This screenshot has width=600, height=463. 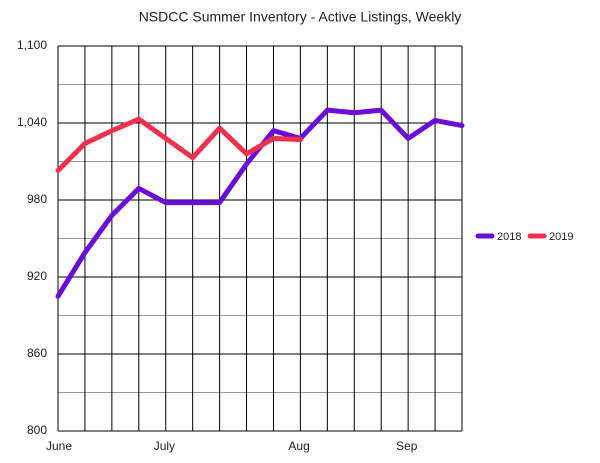 What do you see at coordinates (509, 237) in the screenshot?
I see `legend-label: 2018` at bounding box center [509, 237].